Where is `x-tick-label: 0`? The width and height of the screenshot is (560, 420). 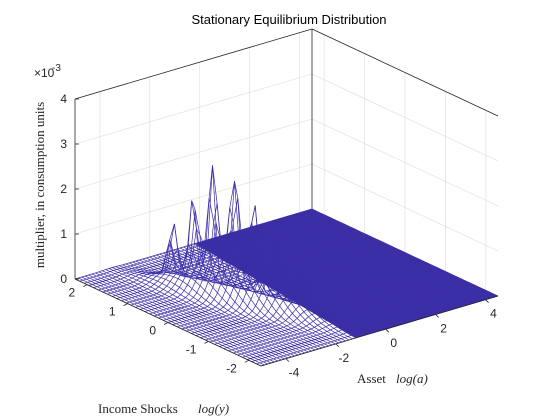
x-tick-label: 0 is located at coordinates (393, 343).